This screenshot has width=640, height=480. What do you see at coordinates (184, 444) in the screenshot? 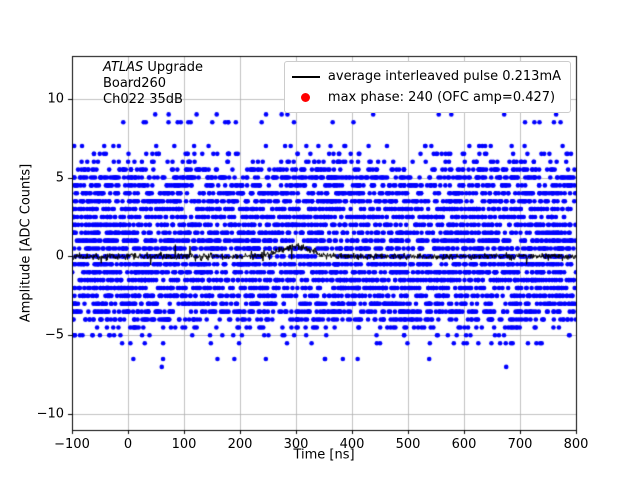
I see `x-tick-label: 100` at bounding box center [184, 444].